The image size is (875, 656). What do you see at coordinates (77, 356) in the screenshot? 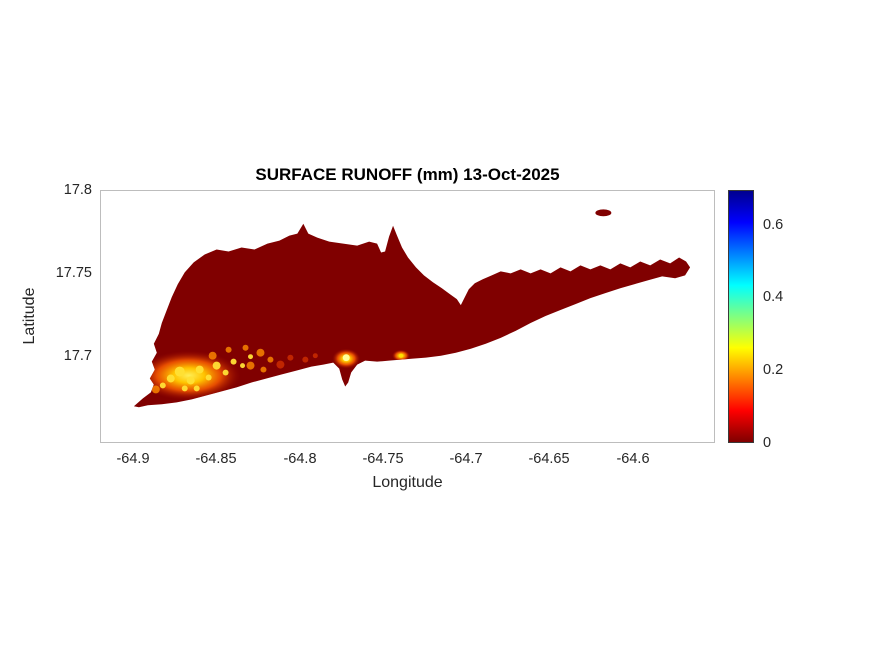
I see `y-axis-tick-label: 17.7` at bounding box center [77, 356].